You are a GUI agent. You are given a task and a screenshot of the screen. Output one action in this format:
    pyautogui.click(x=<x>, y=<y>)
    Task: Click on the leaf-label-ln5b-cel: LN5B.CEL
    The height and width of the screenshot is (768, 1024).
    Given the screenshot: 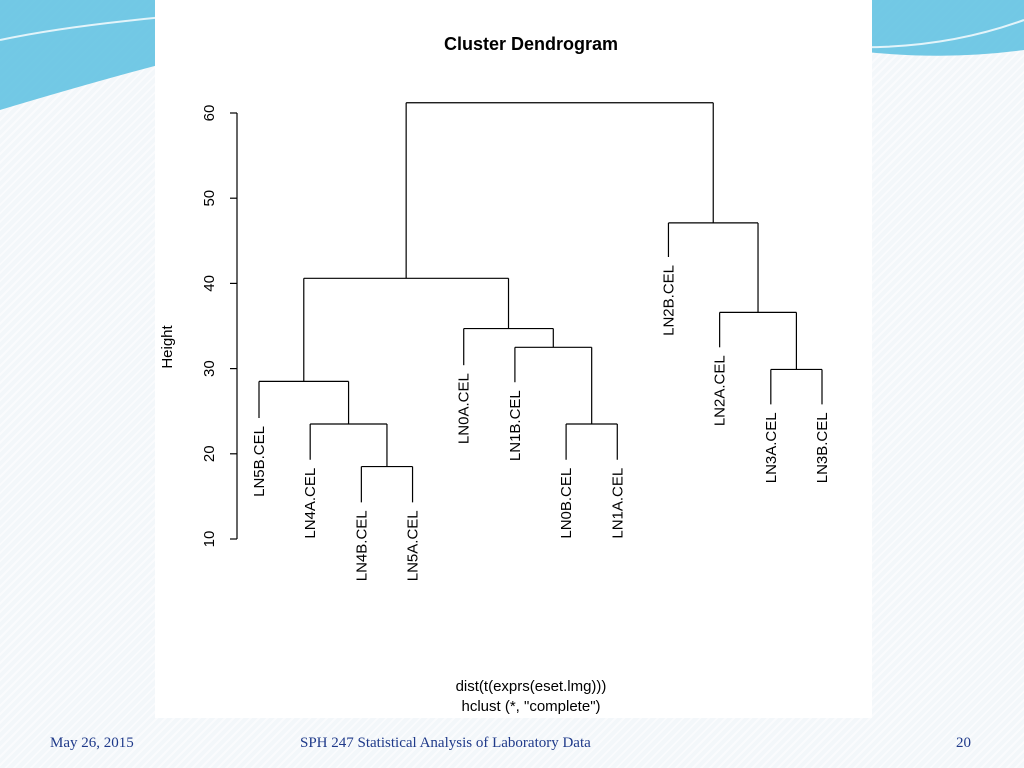 What is the action you would take?
    pyautogui.click(x=259, y=461)
    